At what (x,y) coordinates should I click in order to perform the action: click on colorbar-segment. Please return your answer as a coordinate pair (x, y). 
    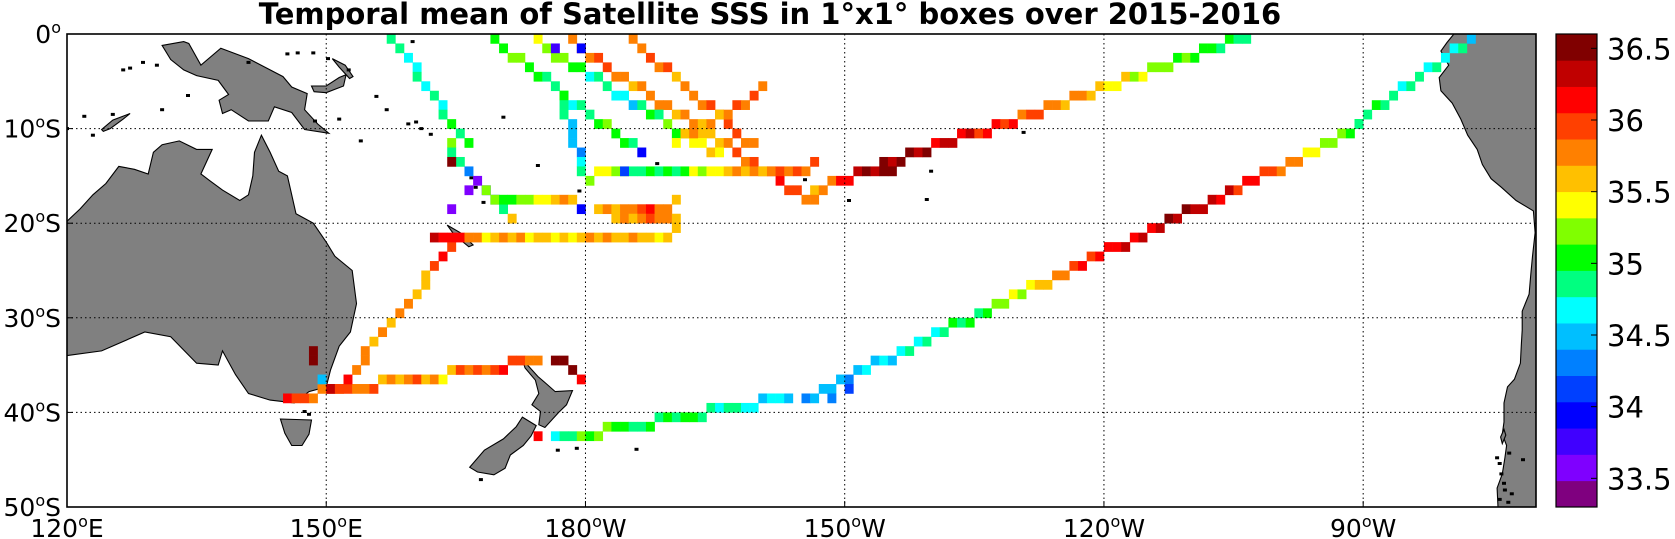
    Looking at the image, I should click on (1576, 415).